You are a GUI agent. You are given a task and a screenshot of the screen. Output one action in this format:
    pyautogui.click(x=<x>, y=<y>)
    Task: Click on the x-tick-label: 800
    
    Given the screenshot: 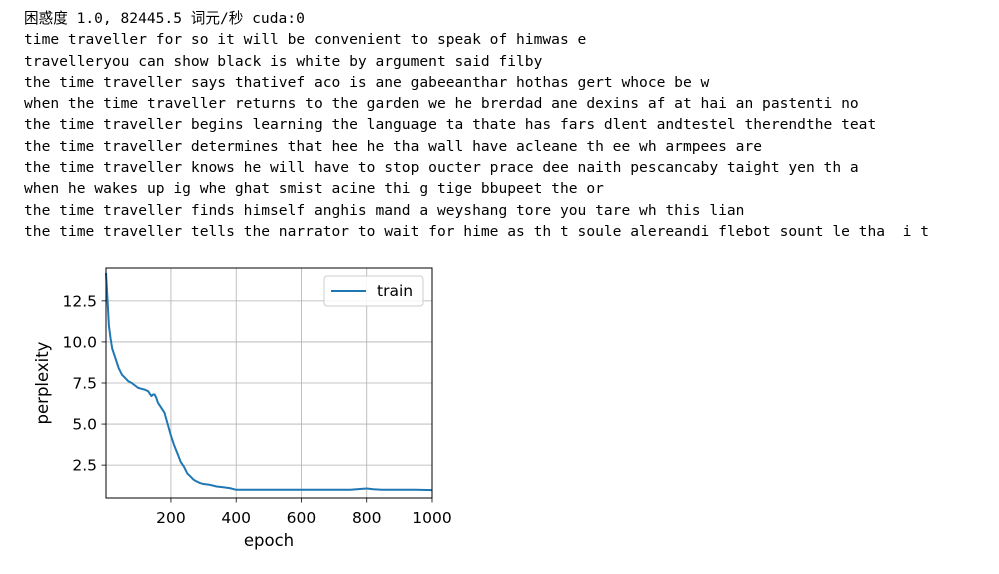 What is the action you would take?
    pyautogui.click(x=367, y=518)
    